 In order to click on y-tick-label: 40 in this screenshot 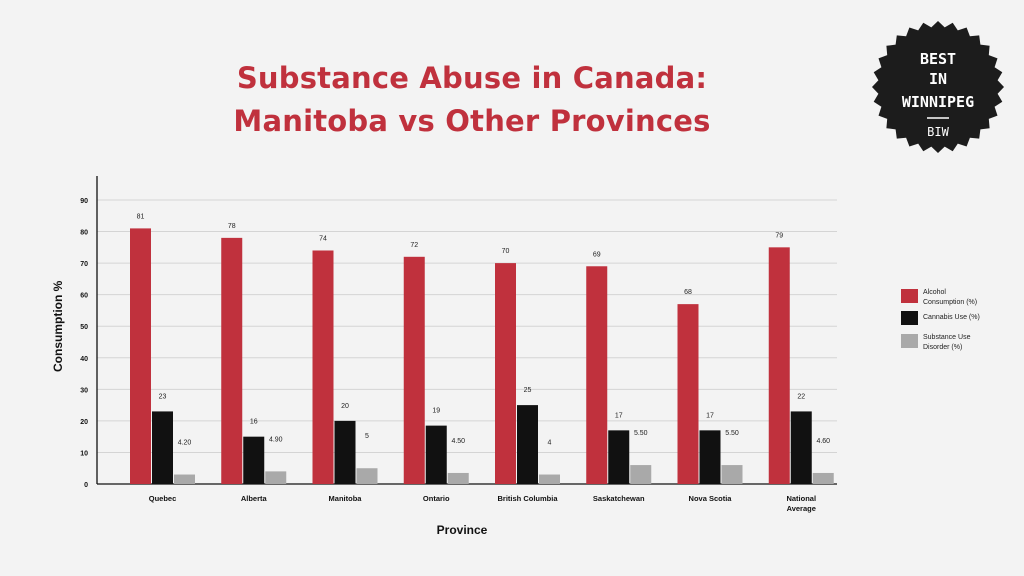, I will do `click(84, 359)`.